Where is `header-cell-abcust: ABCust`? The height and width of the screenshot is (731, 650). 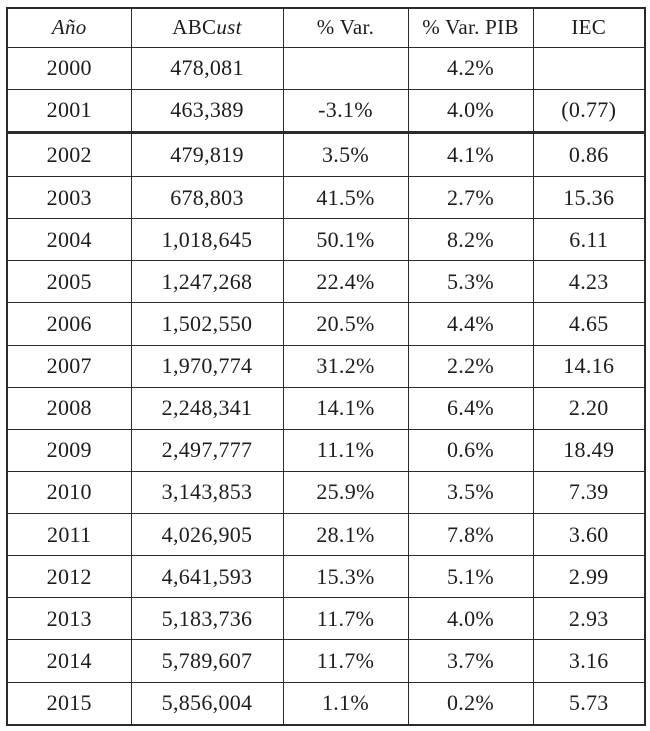 header-cell-abcust: ABCust is located at coordinates (207, 27).